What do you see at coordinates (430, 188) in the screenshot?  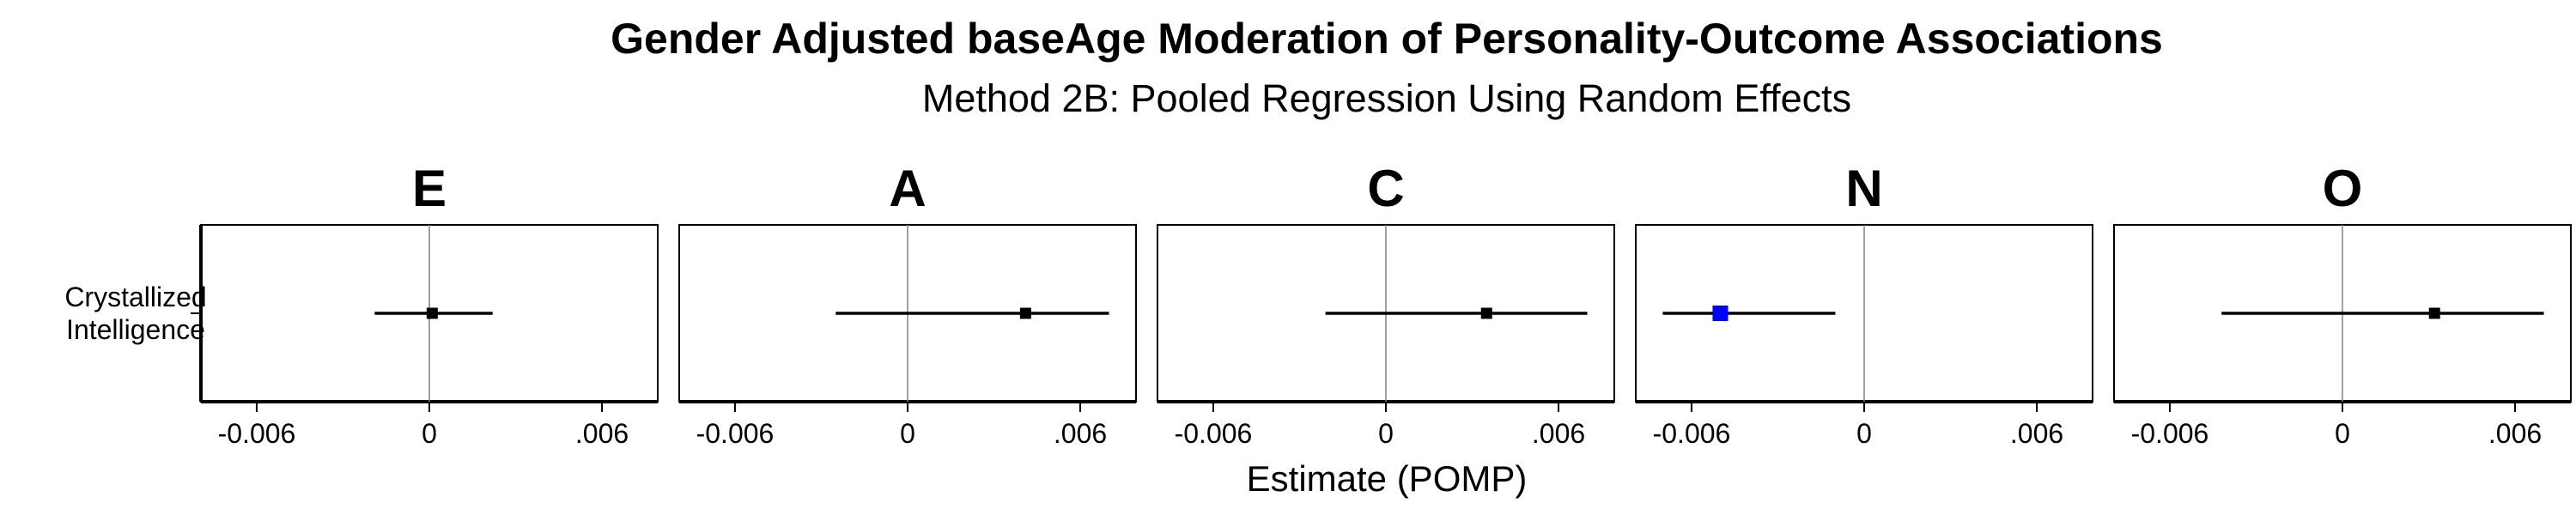 I see `facet-label: E` at bounding box center [430, 188].